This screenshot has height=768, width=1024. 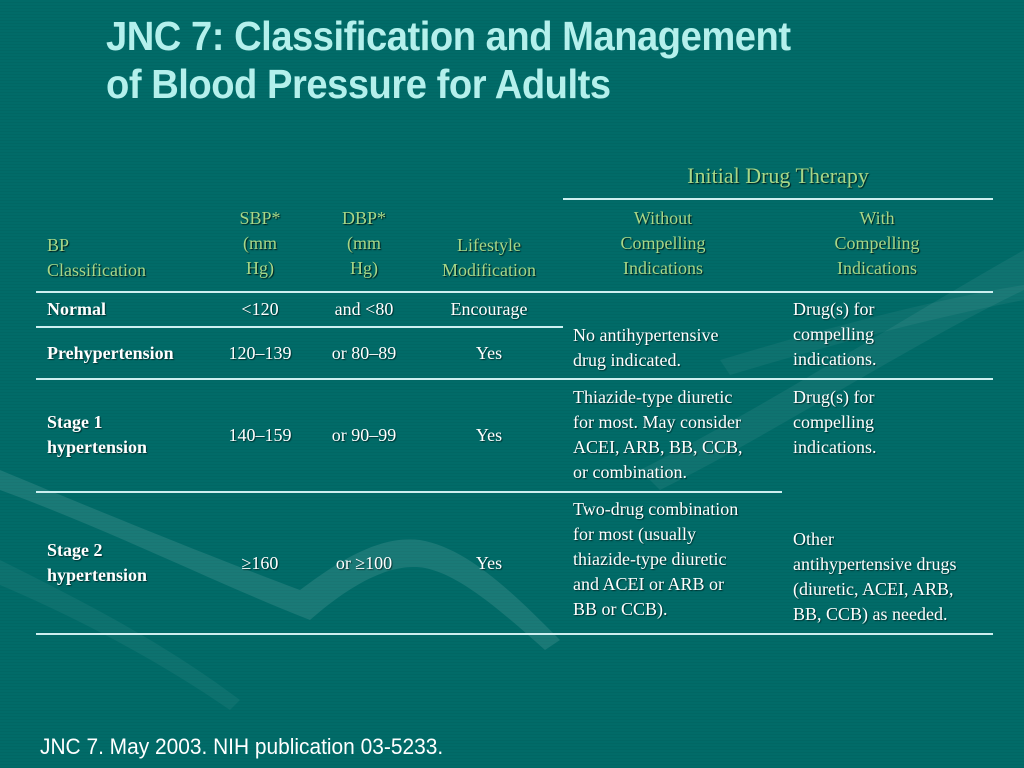 What do you see at coordinates (364, 435) in the screenshot?
I see `row-dbp: or 90–99` at bounding box center [364, 435].